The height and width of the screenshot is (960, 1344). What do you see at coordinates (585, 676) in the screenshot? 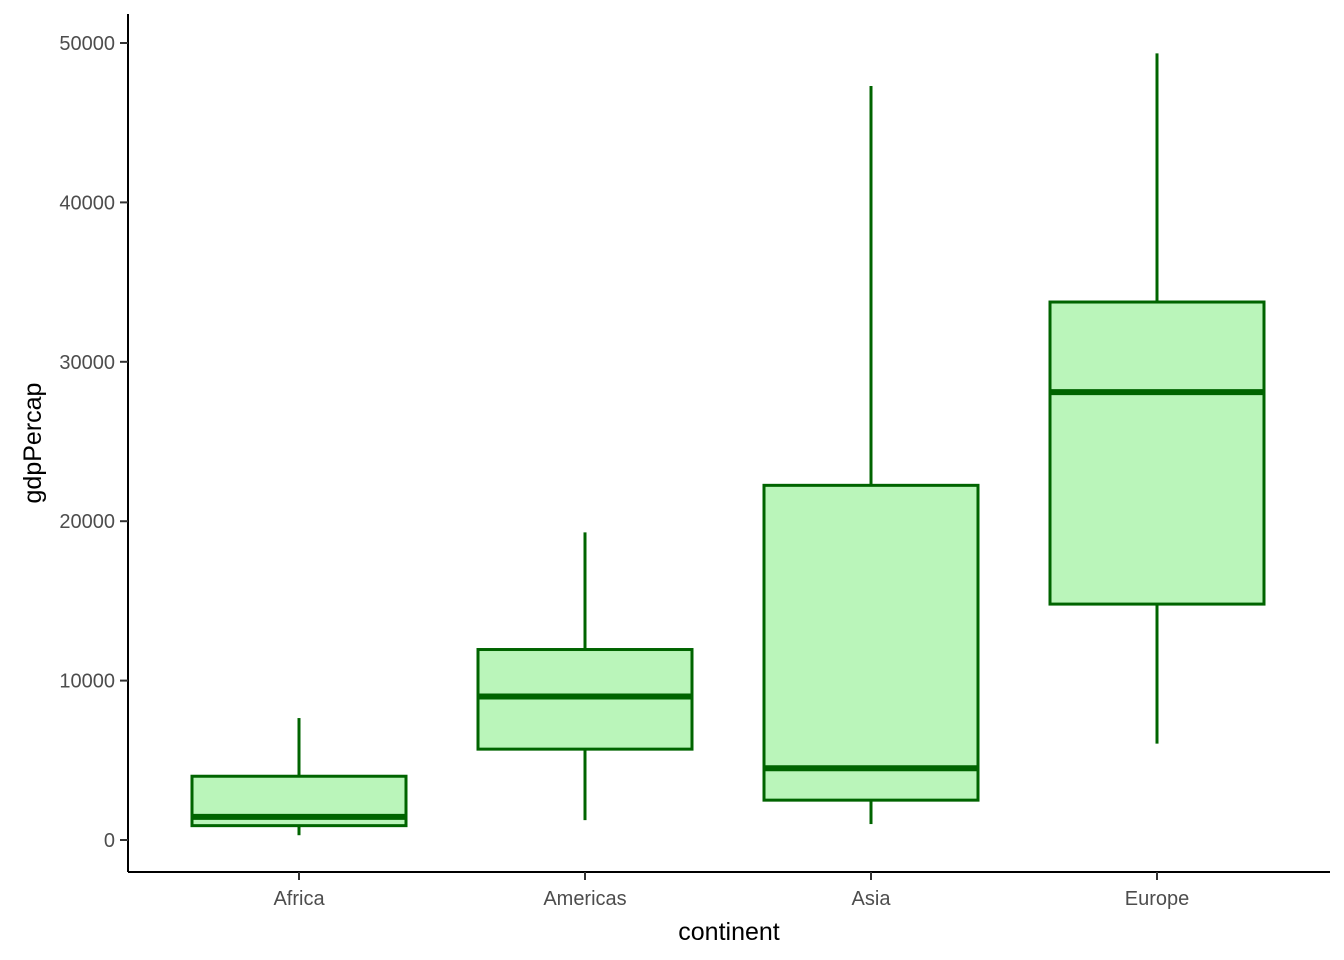
I see `box-group-americas` at bounding box center [585, 676].